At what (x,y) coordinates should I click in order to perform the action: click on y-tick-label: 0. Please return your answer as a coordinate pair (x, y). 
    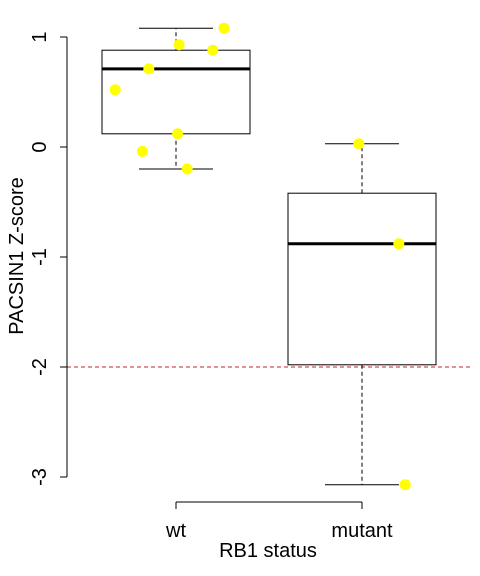
    Looking at the image, I should click on (40, 146).